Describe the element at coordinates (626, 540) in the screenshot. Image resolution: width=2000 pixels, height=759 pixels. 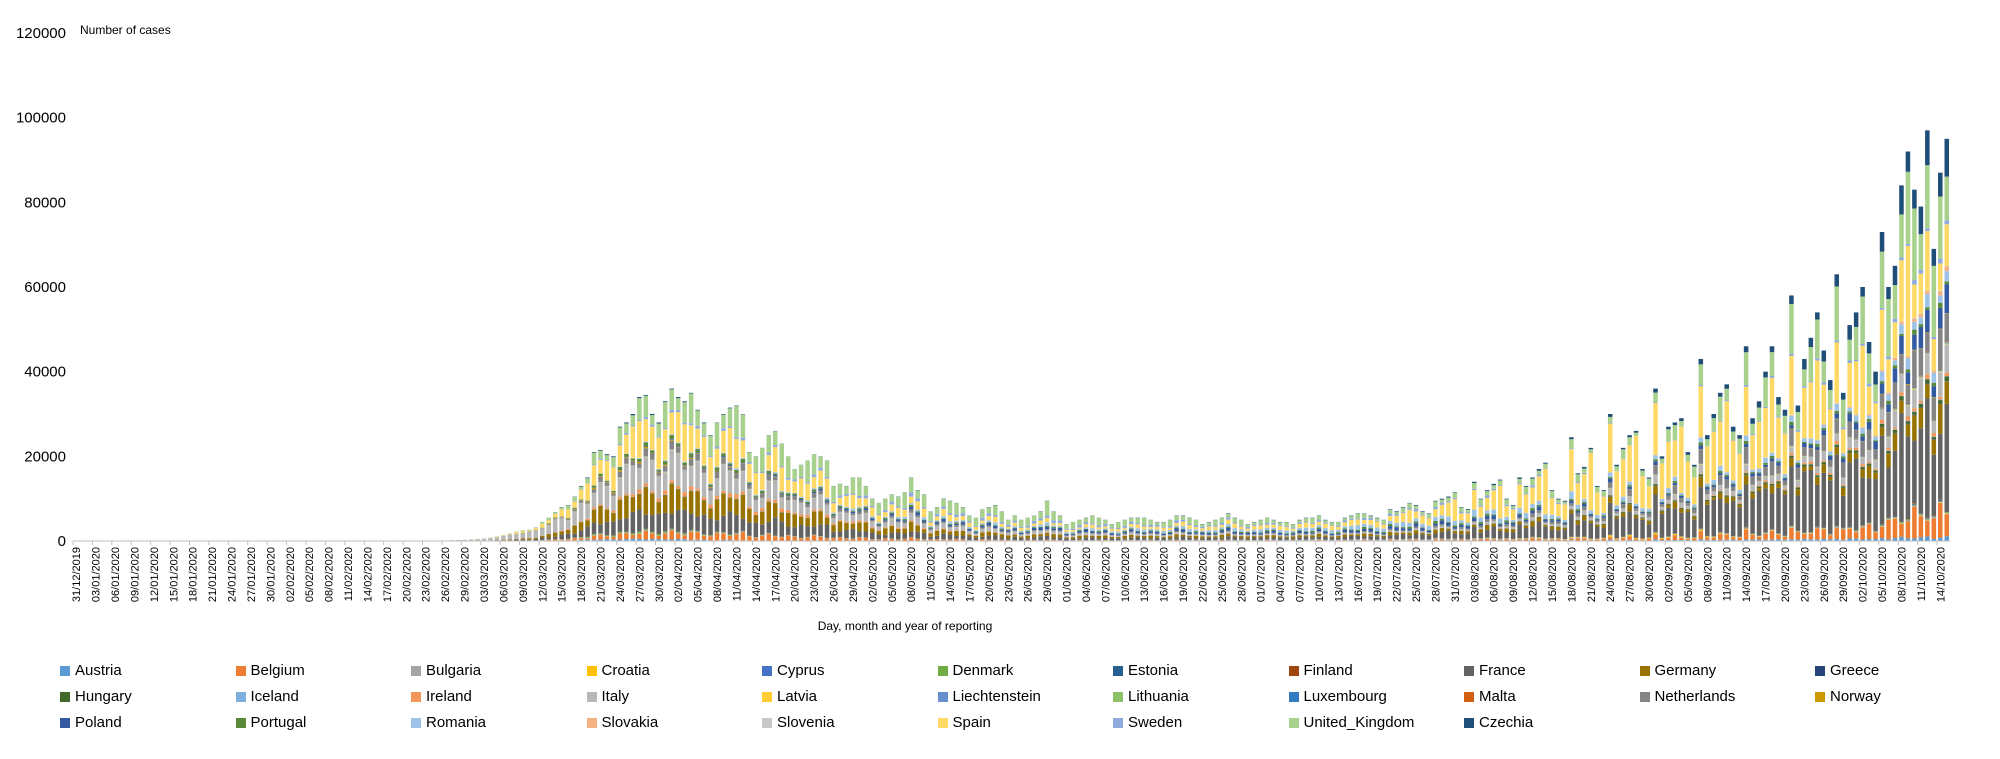
I see `bar-segment-austria` at that location.